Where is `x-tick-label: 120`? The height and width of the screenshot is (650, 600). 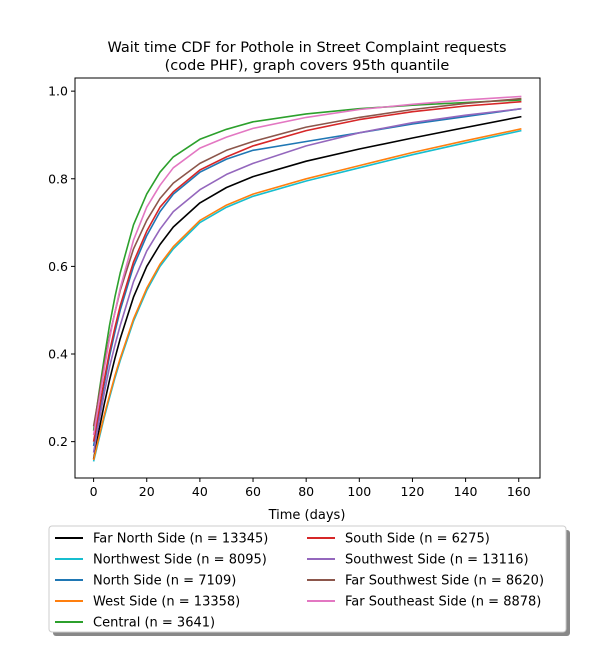 x-tick-label: 120 is located at coordinates (413, 491).